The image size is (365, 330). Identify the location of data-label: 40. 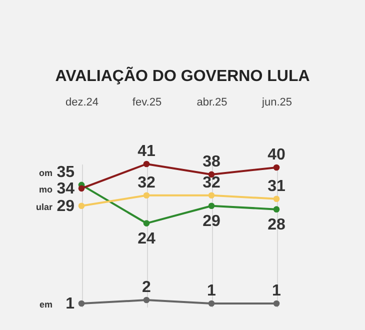
(277, 155).